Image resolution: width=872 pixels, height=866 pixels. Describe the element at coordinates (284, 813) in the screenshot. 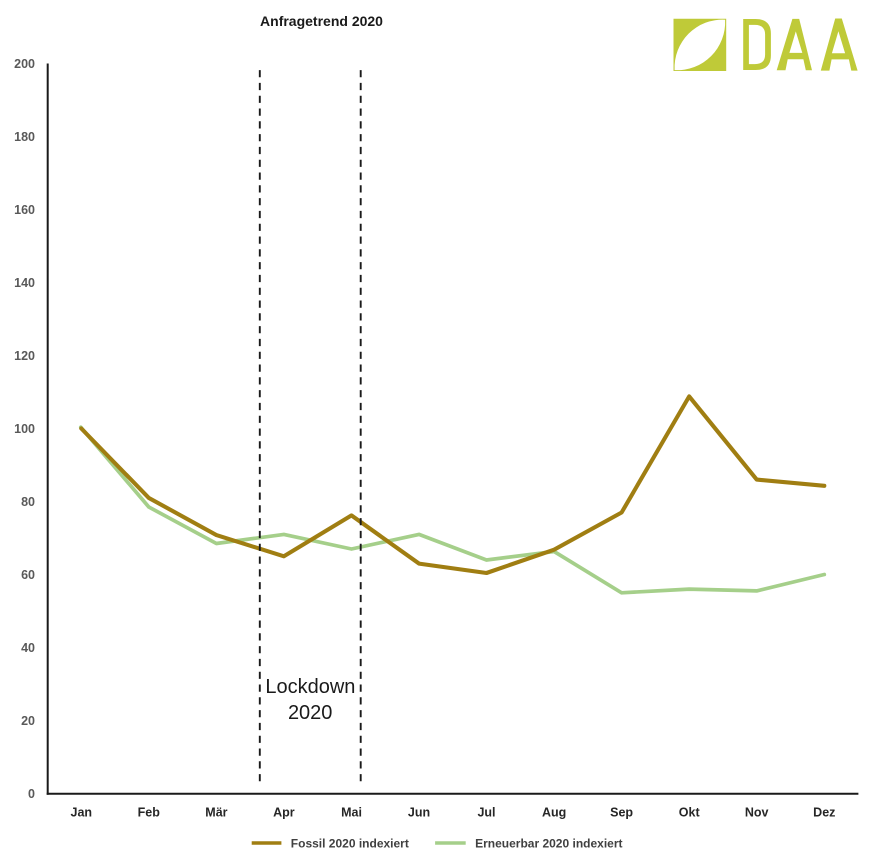

I see `svg-text: Apr` at that location.